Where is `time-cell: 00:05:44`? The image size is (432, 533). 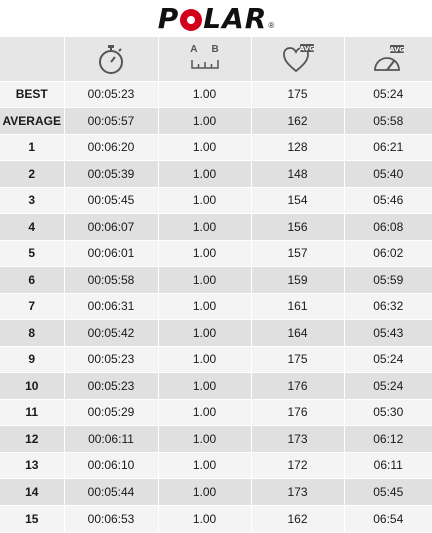 time-cell: 00:05:44 is located at coordinates (110, 491).